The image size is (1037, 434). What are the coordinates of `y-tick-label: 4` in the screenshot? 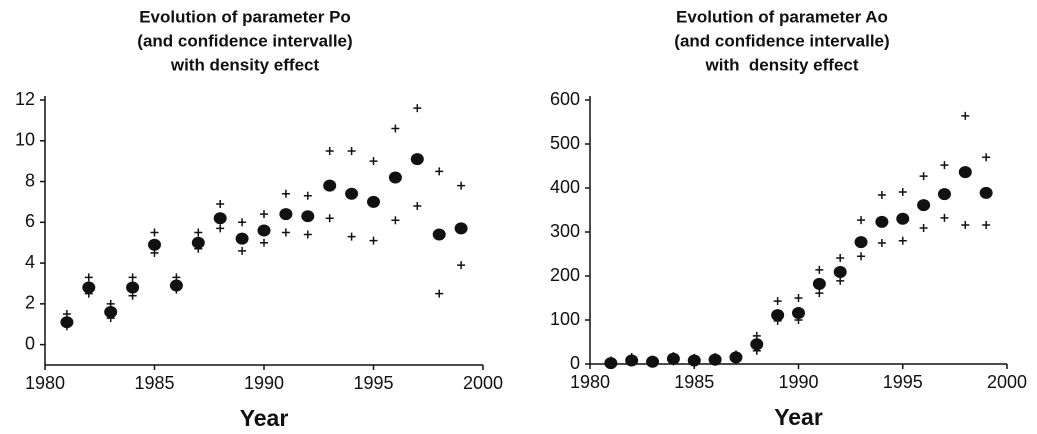 It's located at (30, 262).